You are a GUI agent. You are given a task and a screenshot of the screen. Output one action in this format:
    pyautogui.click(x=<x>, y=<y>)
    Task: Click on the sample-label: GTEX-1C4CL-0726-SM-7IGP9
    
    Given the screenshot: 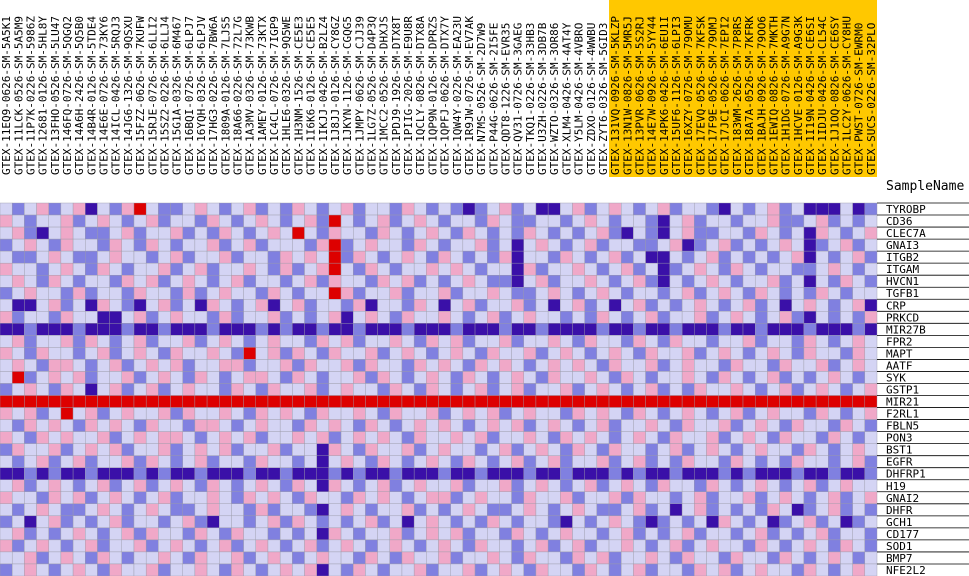 What is the action you would take?
    pyautogui.click(x=274, y=95)
    